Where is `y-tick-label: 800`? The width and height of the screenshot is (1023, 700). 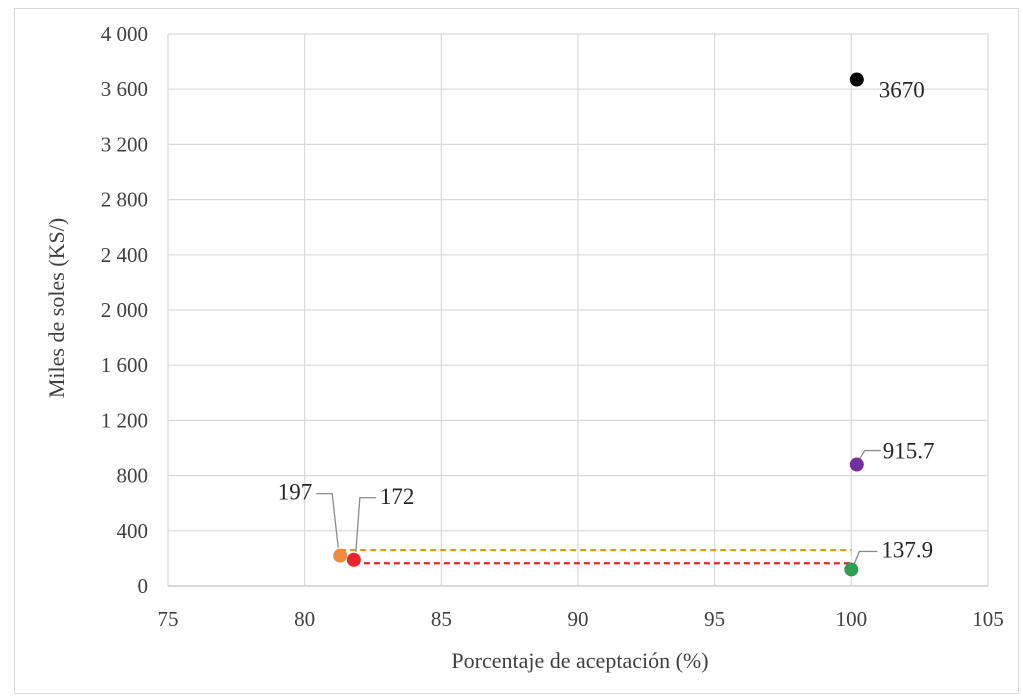 y-tick-label: 800 is located at coordinates (133, 476).